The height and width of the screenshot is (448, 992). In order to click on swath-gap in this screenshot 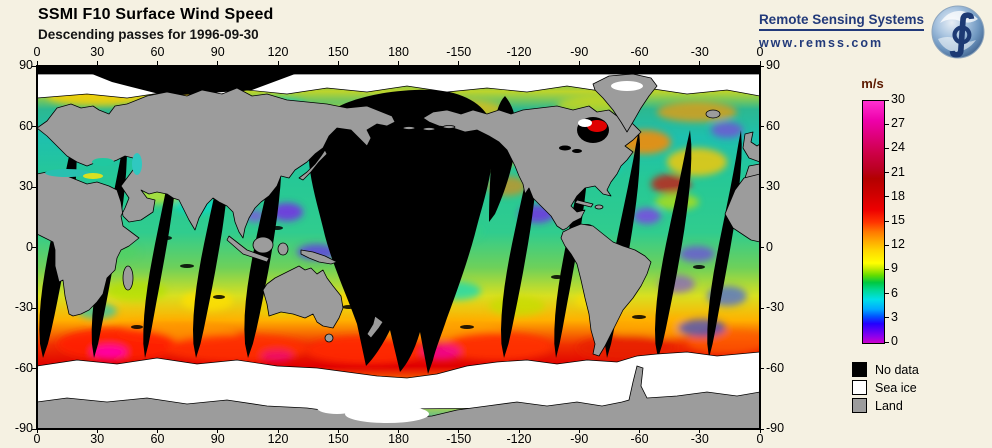, I will do `click(673, 244)`.